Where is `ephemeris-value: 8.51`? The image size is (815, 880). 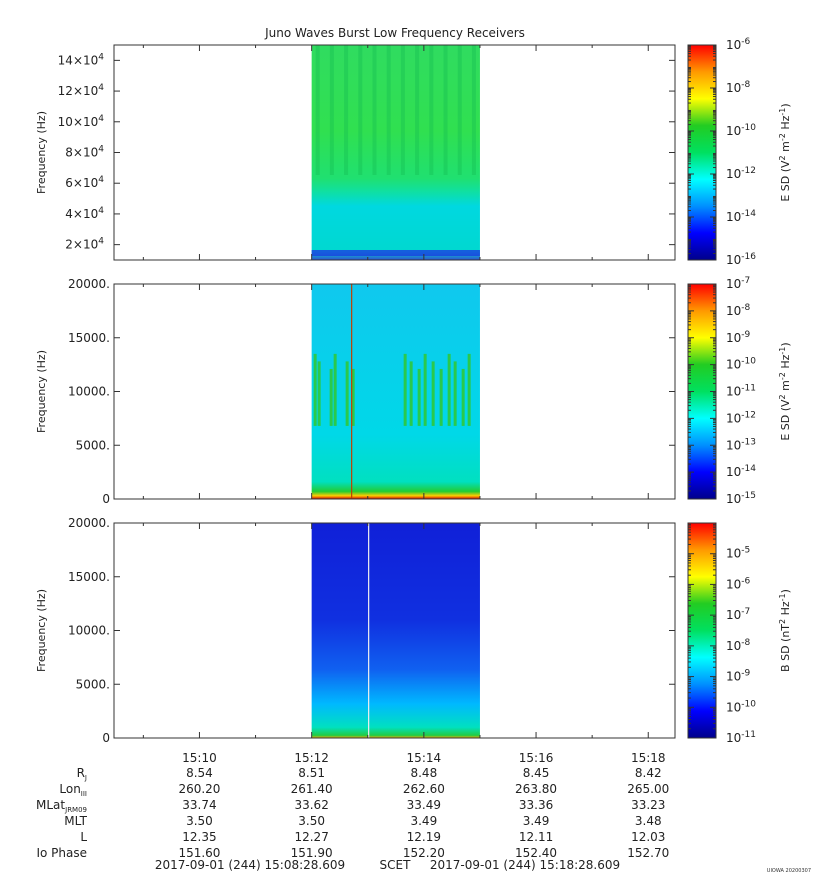
ephemeris-value: 8.51 is located at coordinates (311, 773).